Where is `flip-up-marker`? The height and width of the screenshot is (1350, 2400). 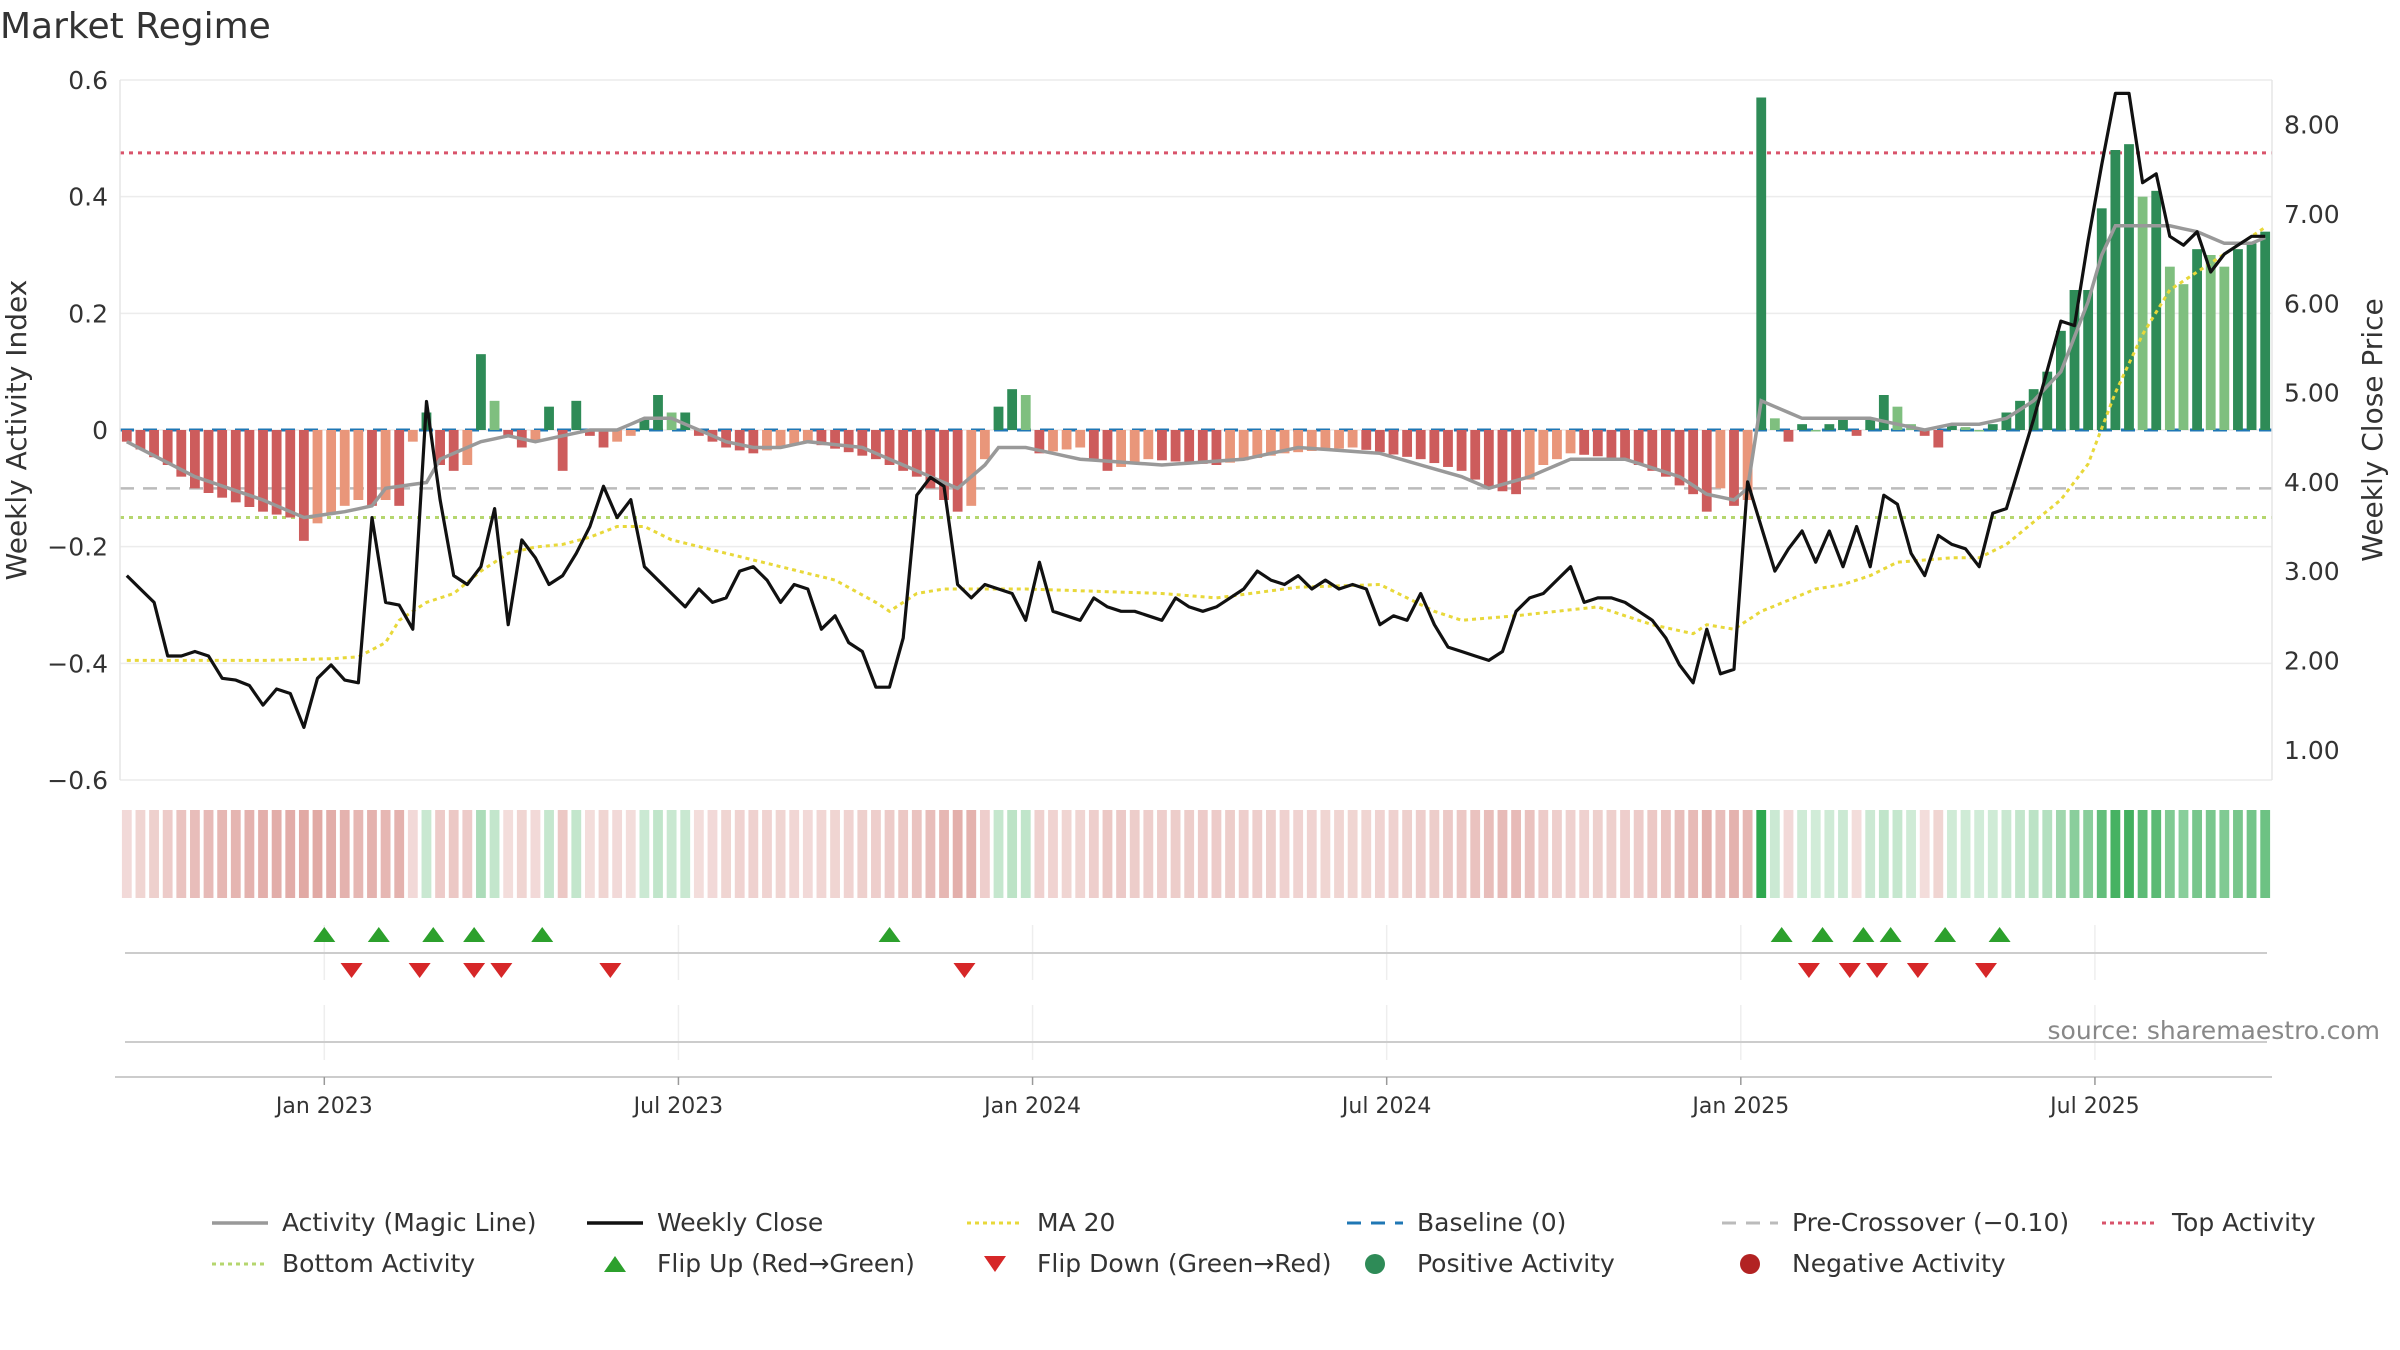 flip-up-marker is located at coordinates (1781, 934).